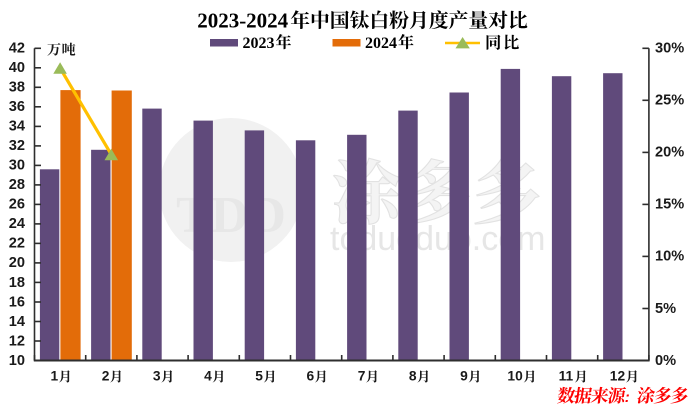  I want to click on svg-text: 8, so click(413, 376).